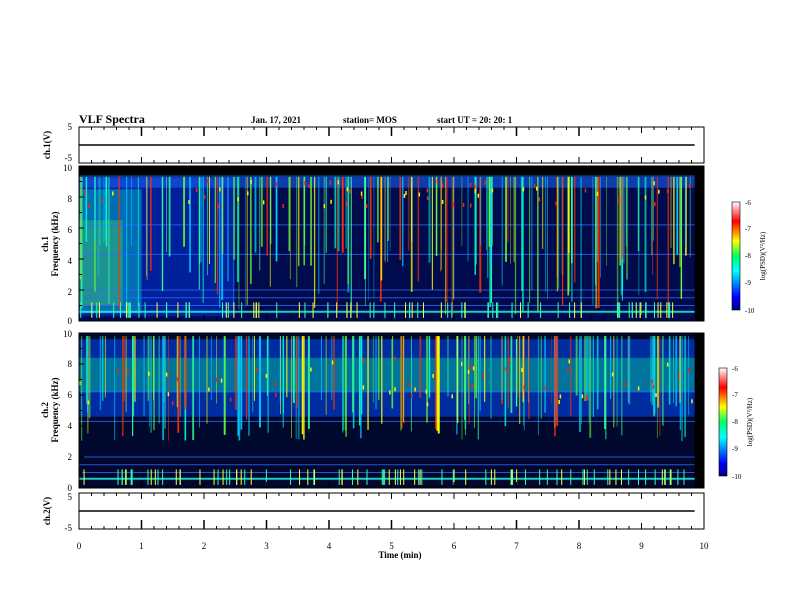 This screenshot has width=792, height=612. What do you see at coordinates (47, 145) in the screenshot?
I see `ch1-voltage-ylabel: ch.1(V)` at bounding box center [47, 145].